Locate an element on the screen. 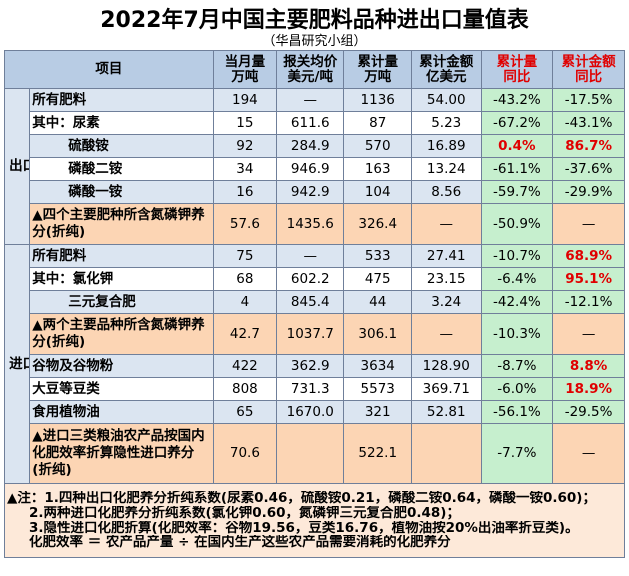  cell-cum-qty: 321 is located at coordinates (377, 412).